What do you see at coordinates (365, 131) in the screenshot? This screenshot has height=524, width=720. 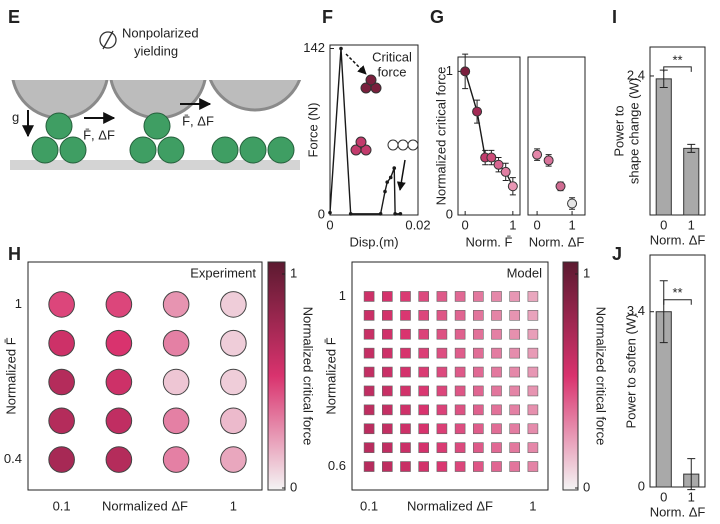 I see `line` at bounding box center [365, 131].